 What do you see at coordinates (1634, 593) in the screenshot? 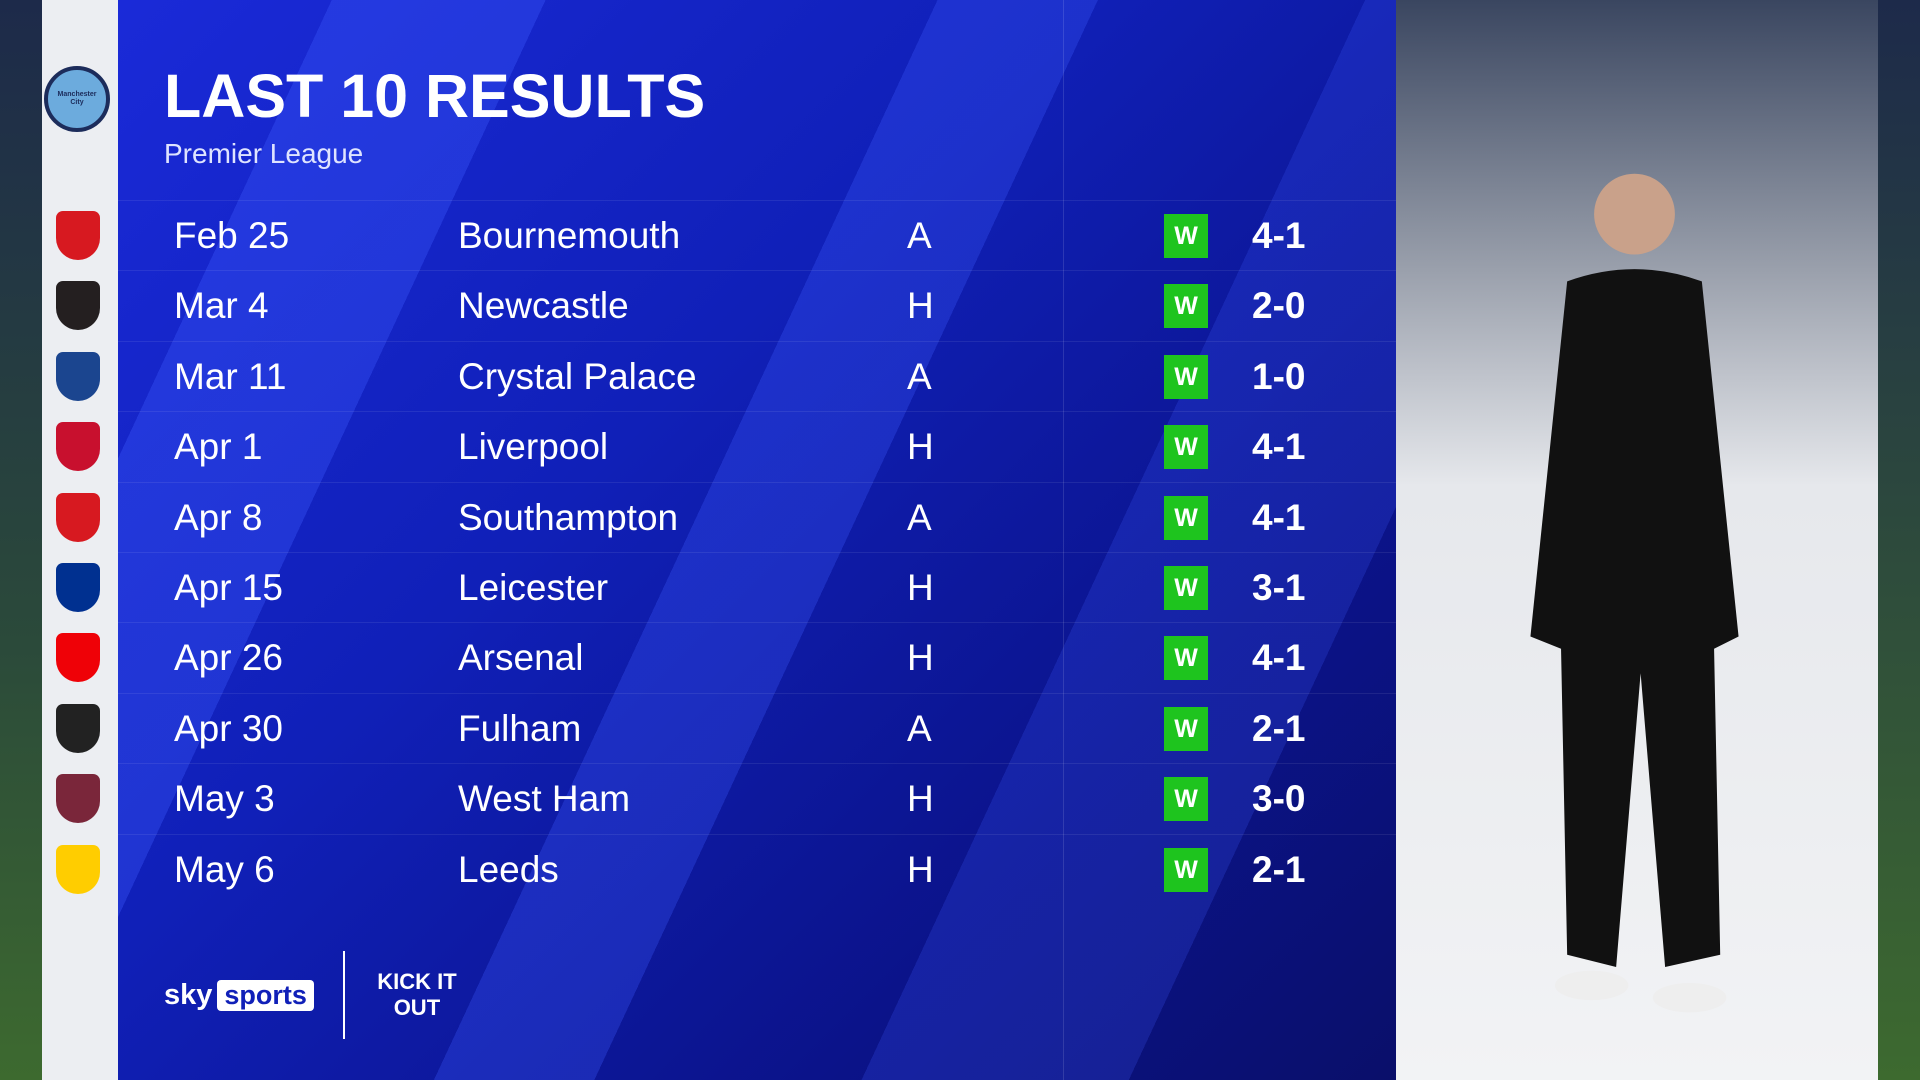
I see `manager-figure-icon` at bounding box center [1634, 593].